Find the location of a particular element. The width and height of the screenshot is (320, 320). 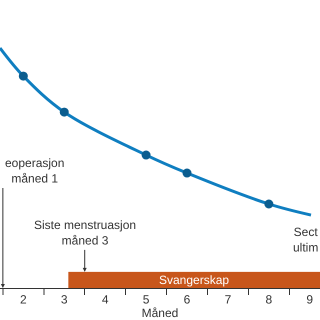

band-label: Svangerskap is located at coordinates (194, 280).